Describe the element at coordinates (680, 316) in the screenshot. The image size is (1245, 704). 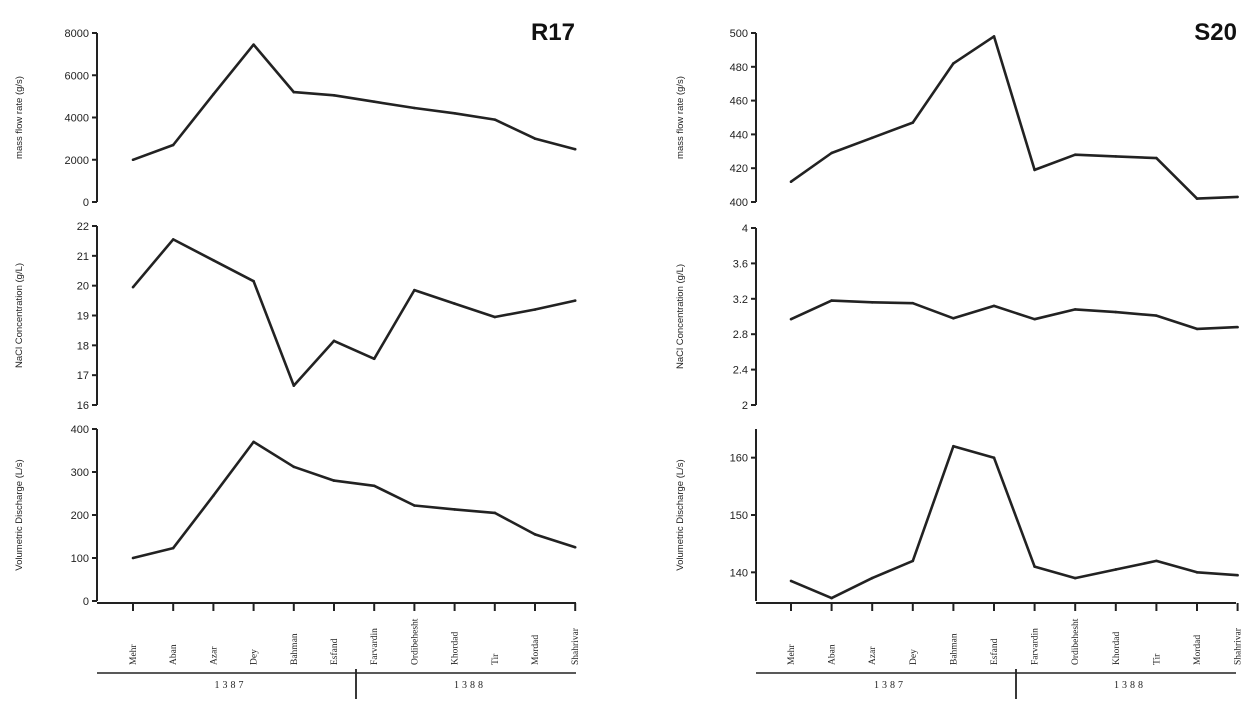
I see `y-axis-label: NaCl Concentration (g/L)` at that location.